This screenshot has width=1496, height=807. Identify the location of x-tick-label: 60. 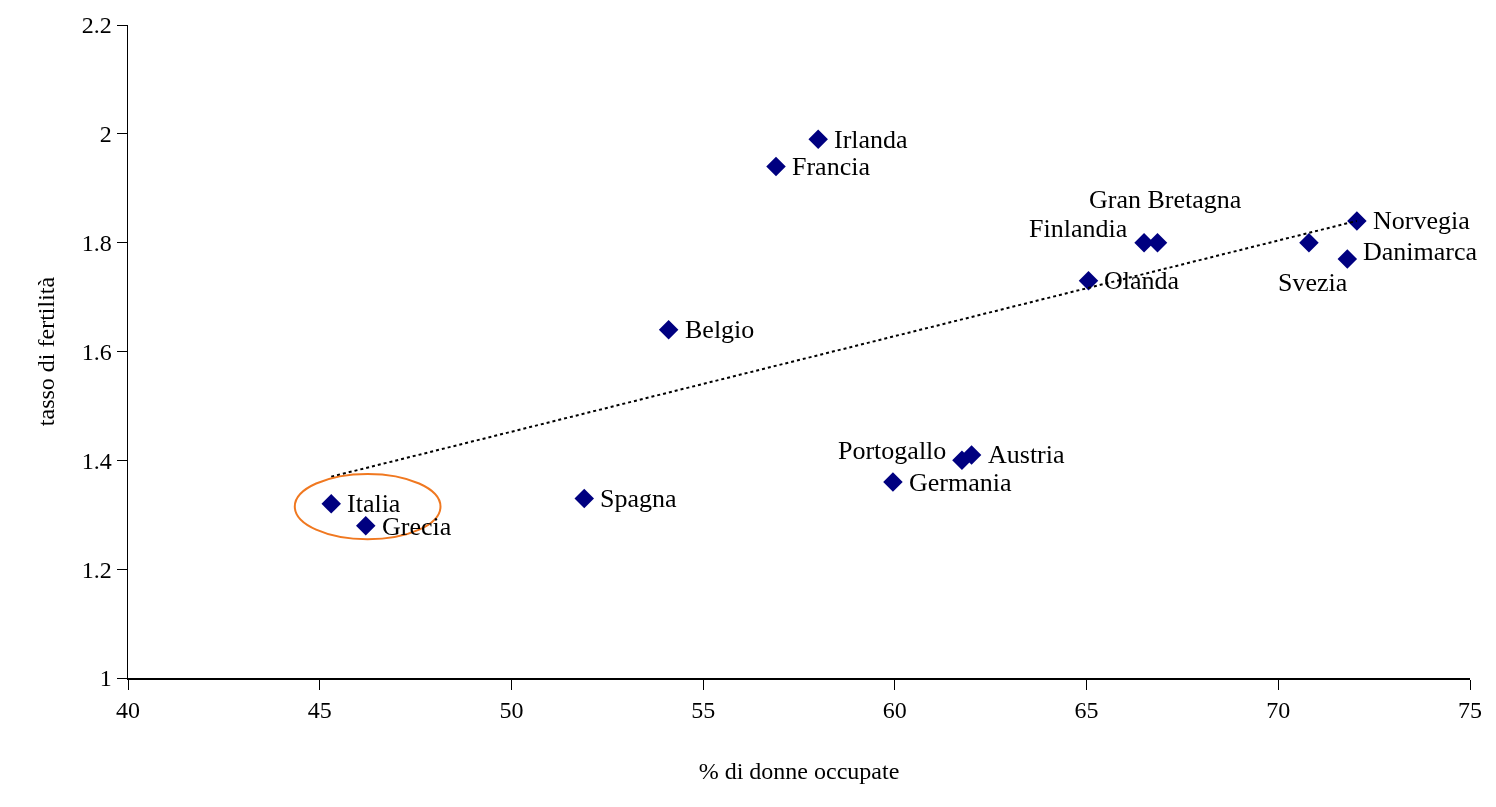
(894, 710).